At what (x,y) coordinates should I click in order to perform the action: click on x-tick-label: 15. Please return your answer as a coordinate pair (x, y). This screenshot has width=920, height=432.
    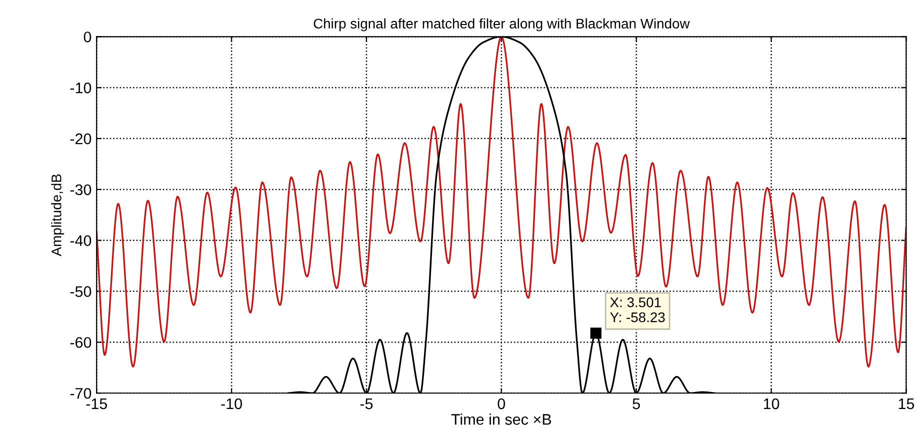
    Looking at the image, I should click on (906, 404).